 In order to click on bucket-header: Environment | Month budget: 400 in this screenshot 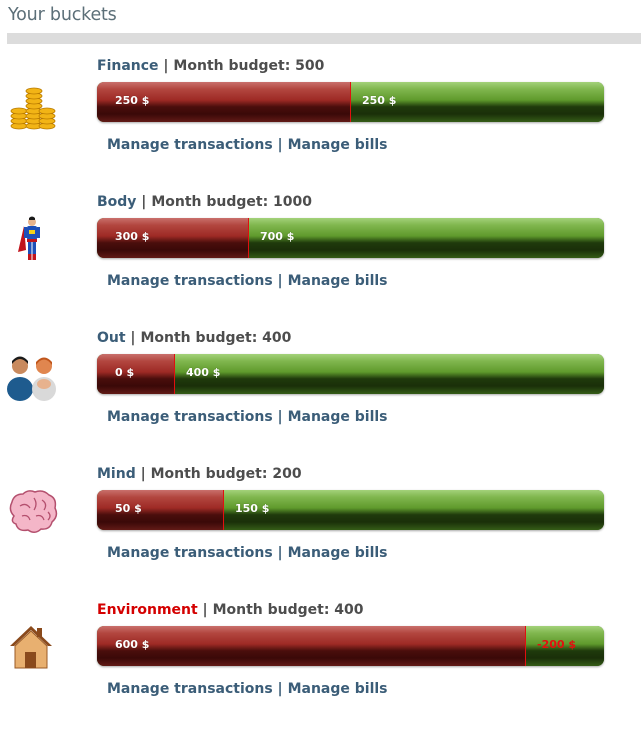, I will do `click(230, 610)`.